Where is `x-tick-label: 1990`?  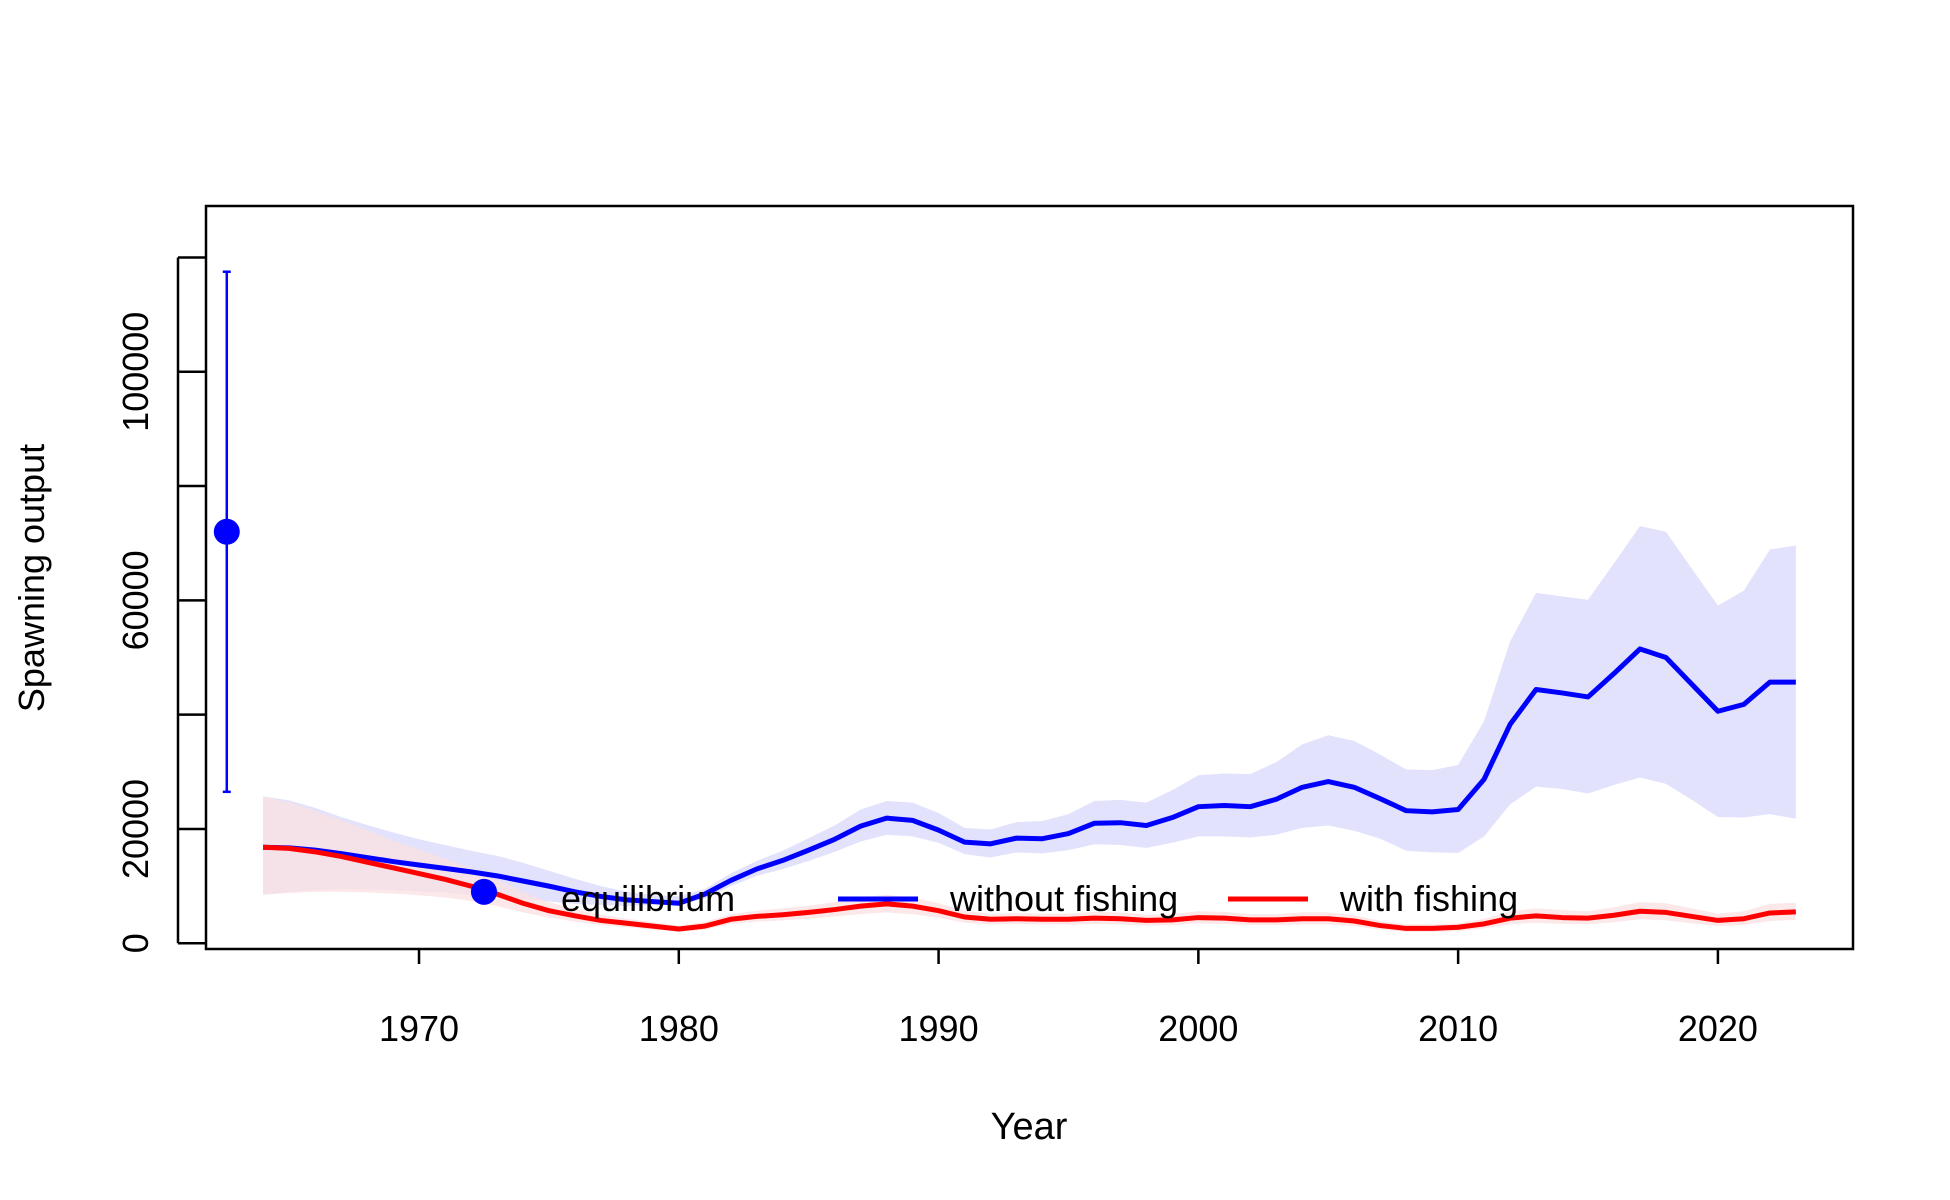 x-tick-label: 1990 is located at coordinates (939, 1028).